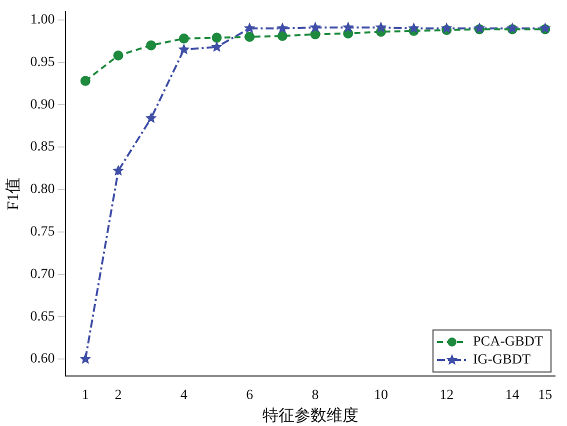 Image resolution: width=567 pixels, height=426 pixels. I want to click on y-tick-label: 0.80, so click(42, 190).